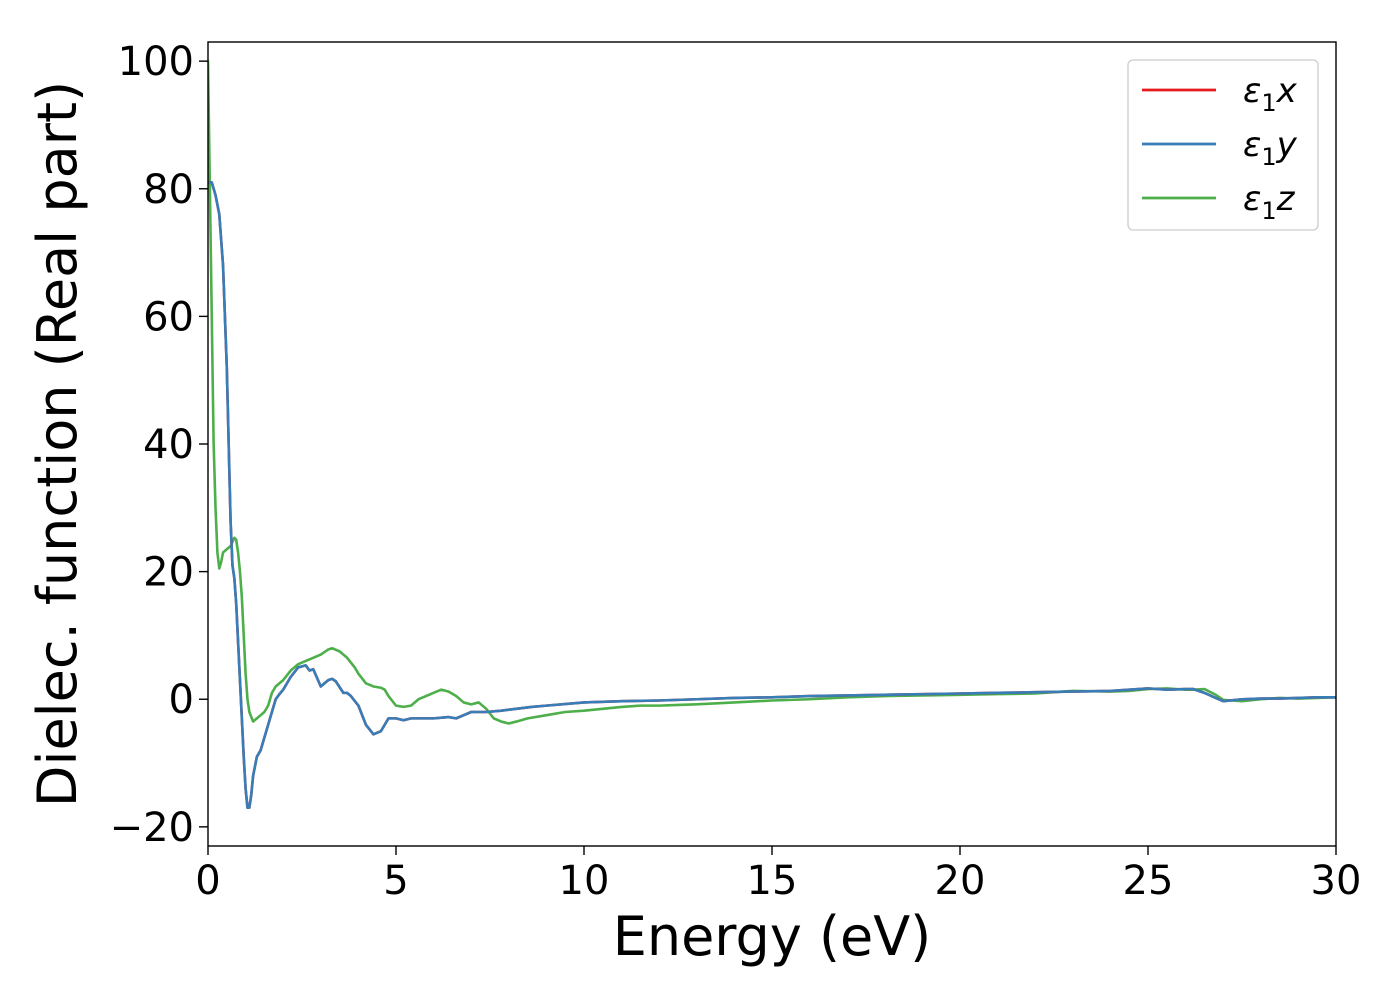  I want to click on legend-label-x: ε1x, so click(1270, 94).